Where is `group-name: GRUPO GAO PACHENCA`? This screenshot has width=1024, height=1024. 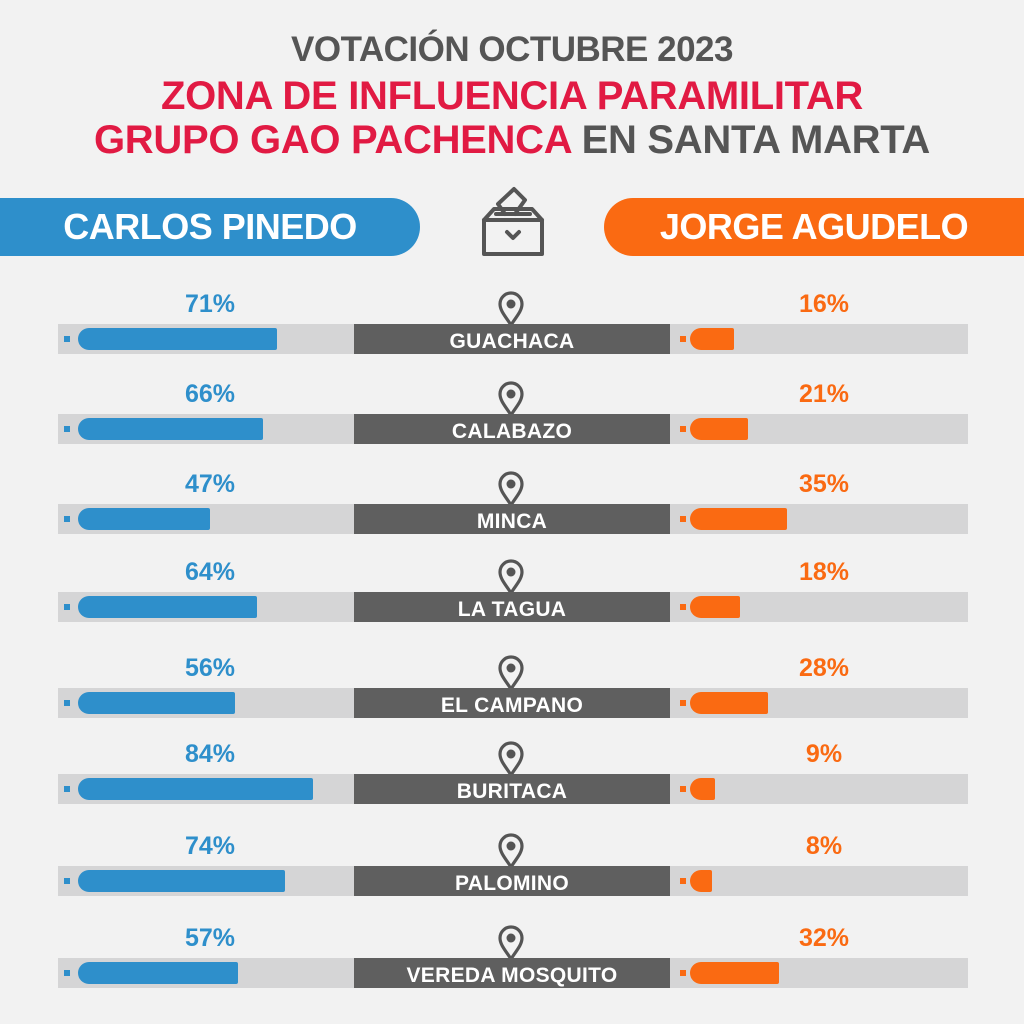 group-name: GRUPO GAO PACHENCA is located at coordinates (332, 140).